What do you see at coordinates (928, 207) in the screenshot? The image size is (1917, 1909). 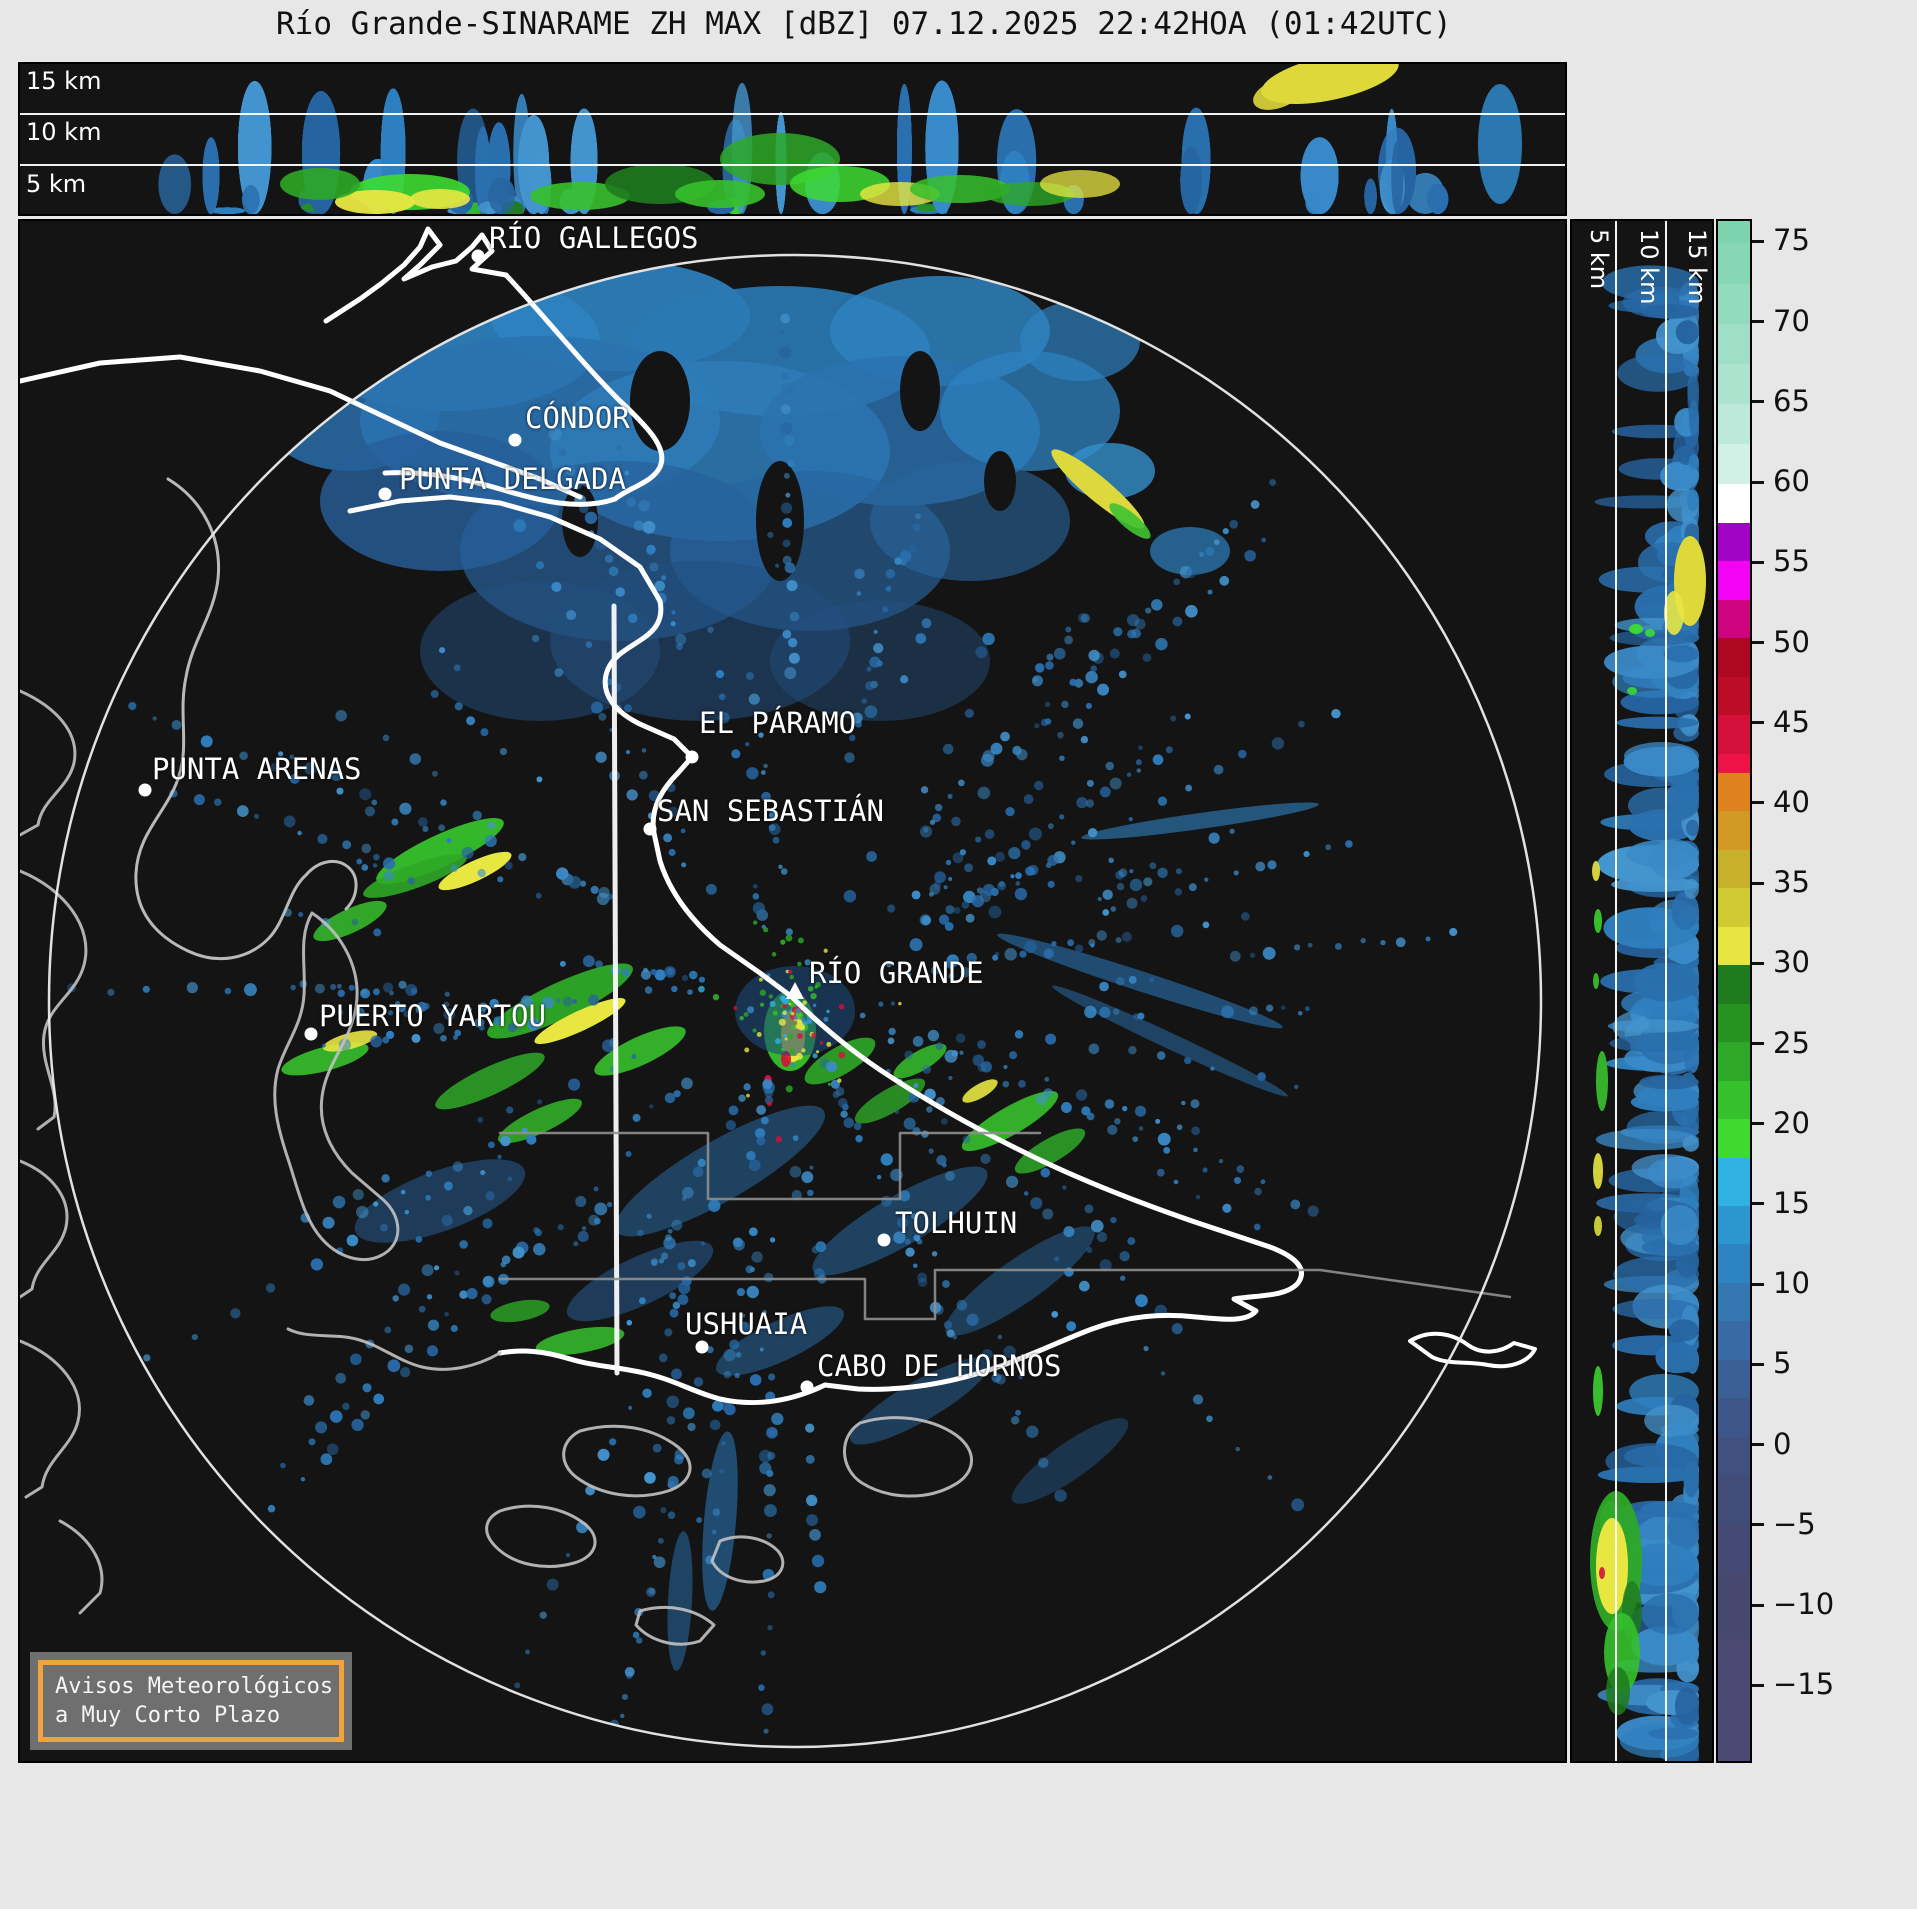 I see `cross-section-echo-green` at bounding box center [928, 207].